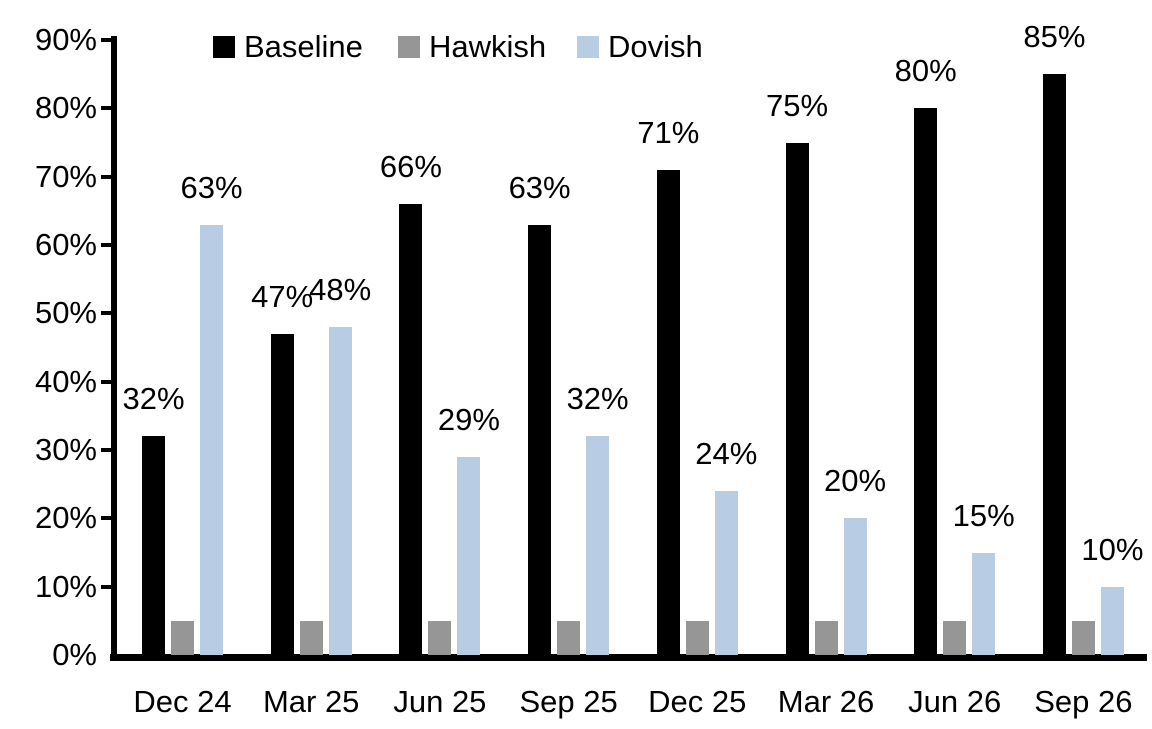 This screenshot has width=1152, height=729. What do you see at coordinates (539, 187) in the screenshot?
I see `data-label-baseline-sep-25: 63%` at bounding box center [539, 187].